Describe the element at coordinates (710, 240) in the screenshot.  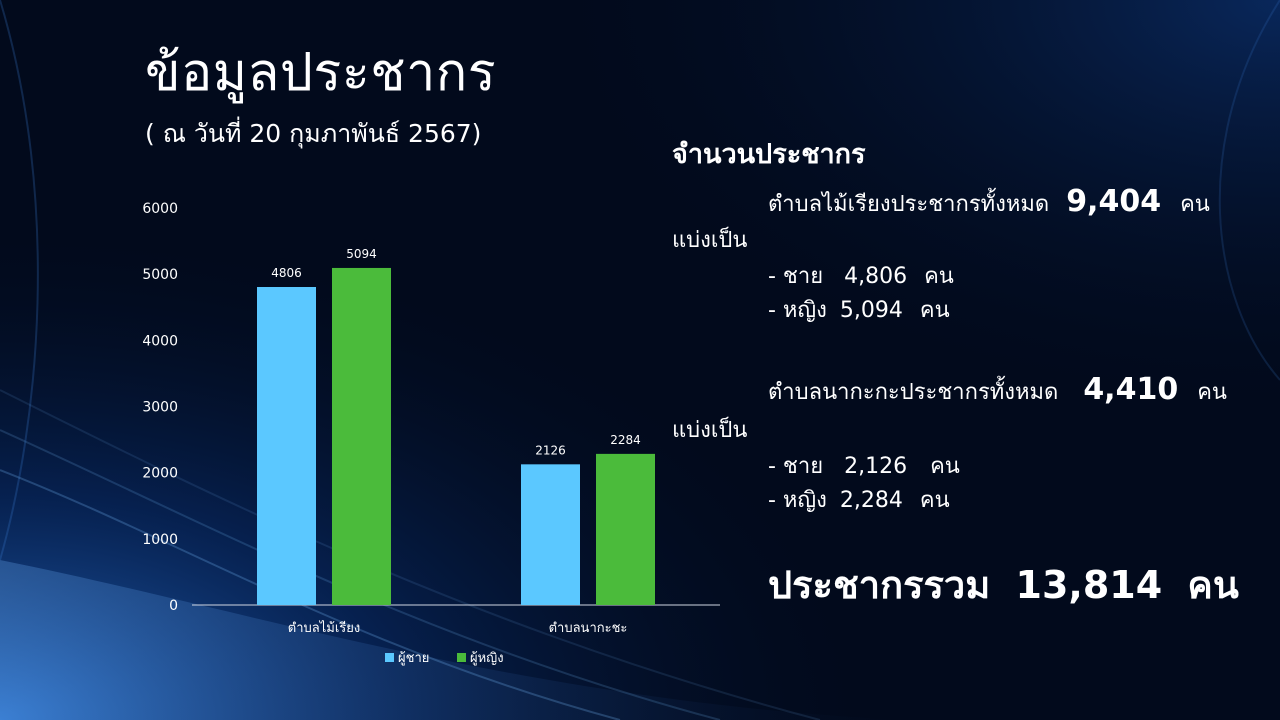
I see `group-1-divided-label: แบ่งเป็น` at that location.